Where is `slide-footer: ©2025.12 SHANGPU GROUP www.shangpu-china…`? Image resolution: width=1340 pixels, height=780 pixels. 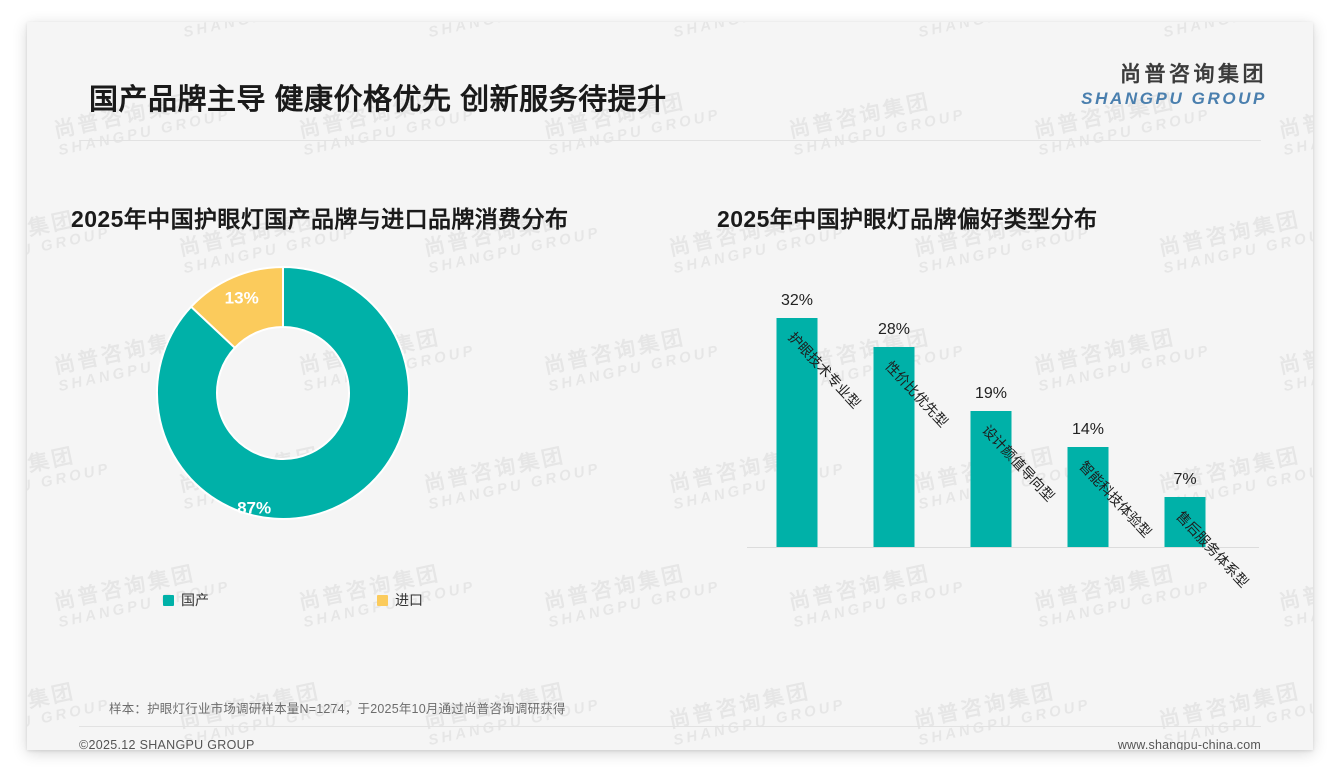
slide-footer: ©2025.12 SHANGPU GROUP www.shangpu-china… is located at coordinates (670, 738).